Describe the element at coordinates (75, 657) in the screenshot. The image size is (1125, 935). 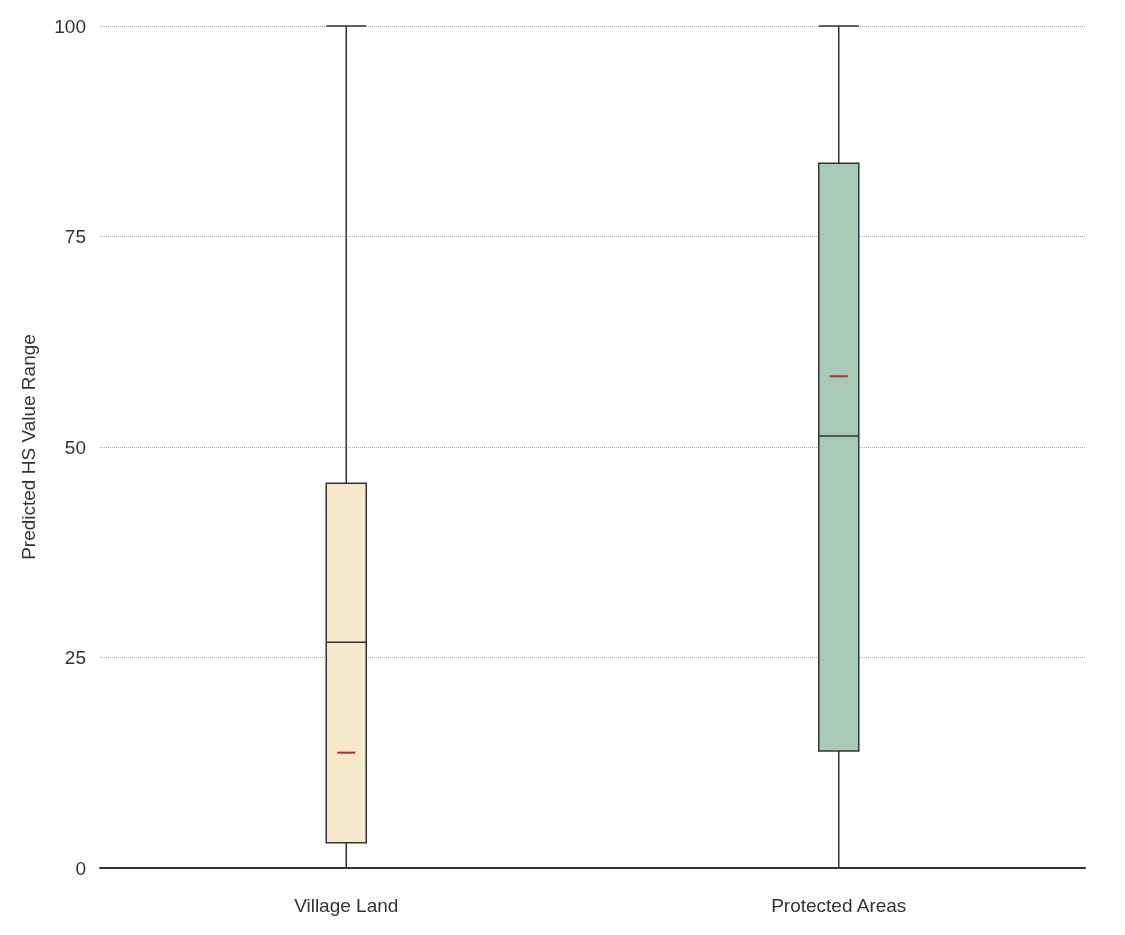
I see `y-tick-label: 25` at that location.